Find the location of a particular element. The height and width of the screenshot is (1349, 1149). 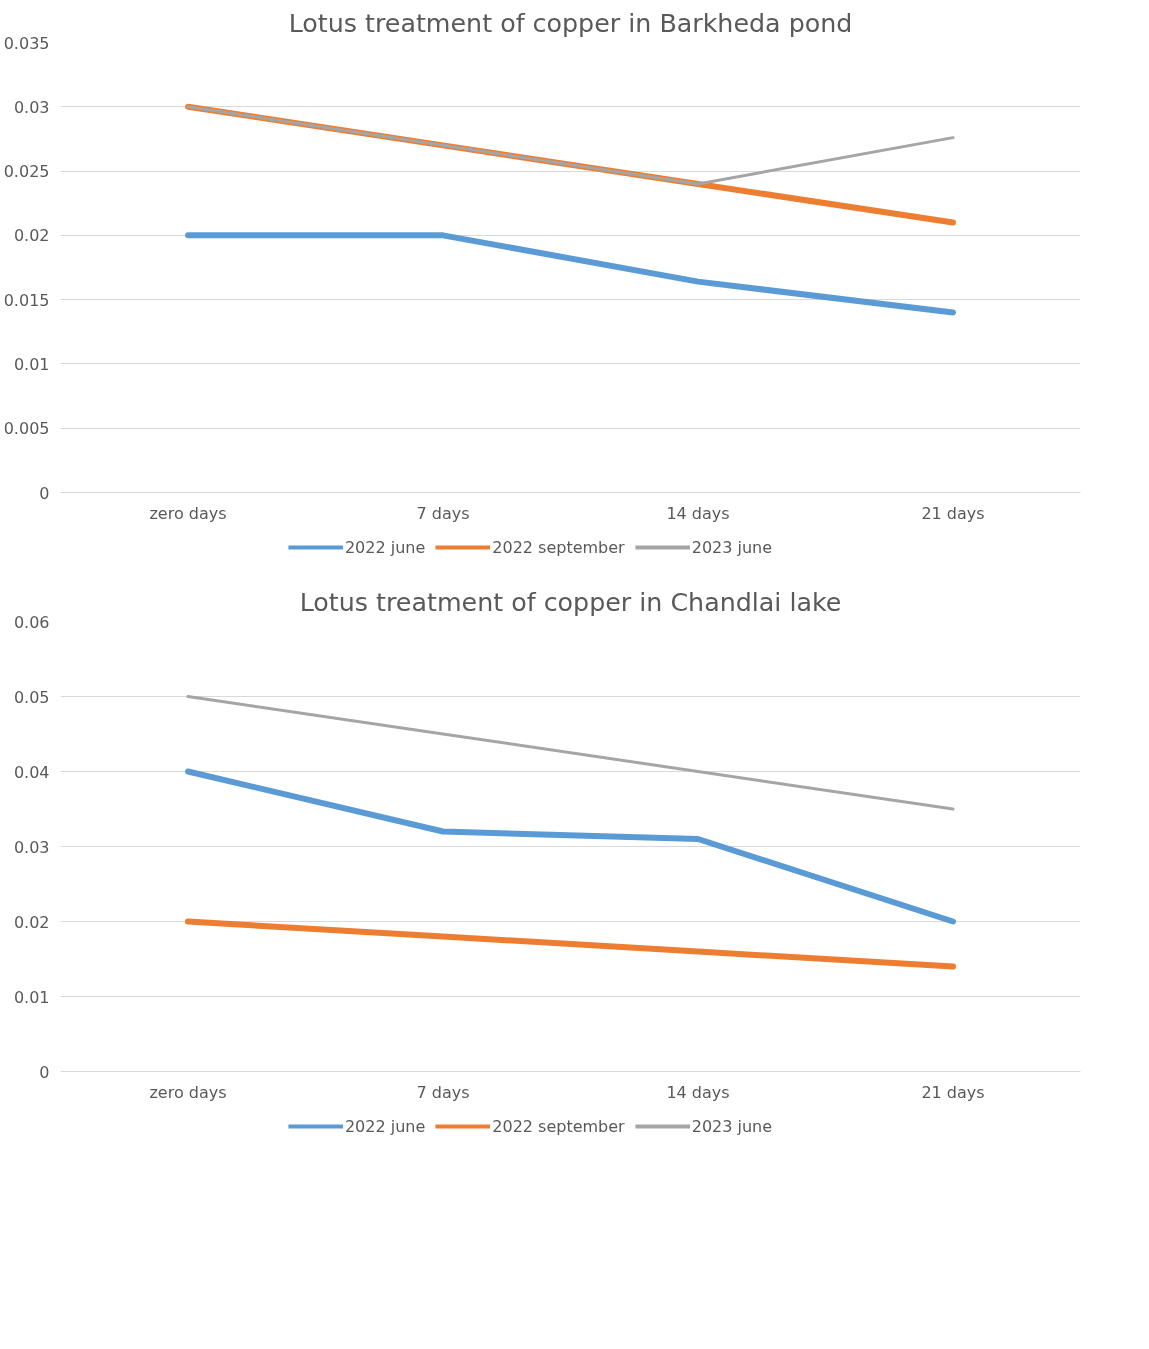

y-tick-label: 0.005 is located at coordinates (26, 429).